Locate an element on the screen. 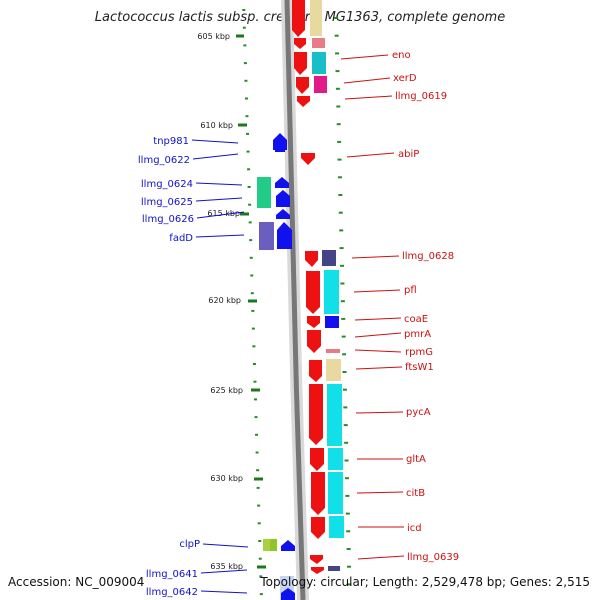  gene-label-right: llmg_0639 is located at coordinates (433, 557).